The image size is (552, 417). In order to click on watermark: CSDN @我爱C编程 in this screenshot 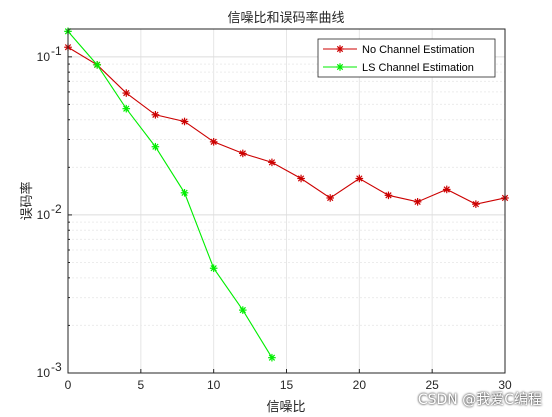, I will do `click(479, 400)`.